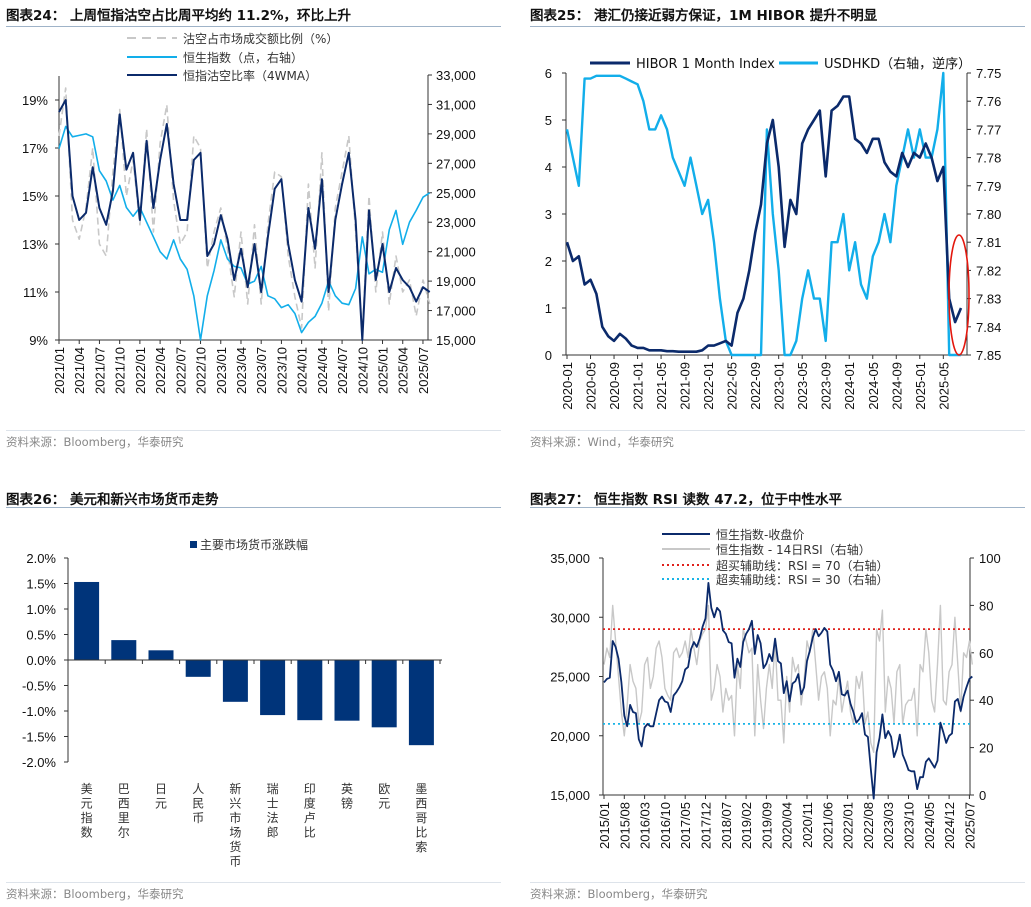 Image resolution: width=1031 pixels, height=907 pixels. What do you see at coordinates (665, 825) in the screenshot?
I see `chart27-x-tick-label: 2016/10` at bounding box center [665, 825].